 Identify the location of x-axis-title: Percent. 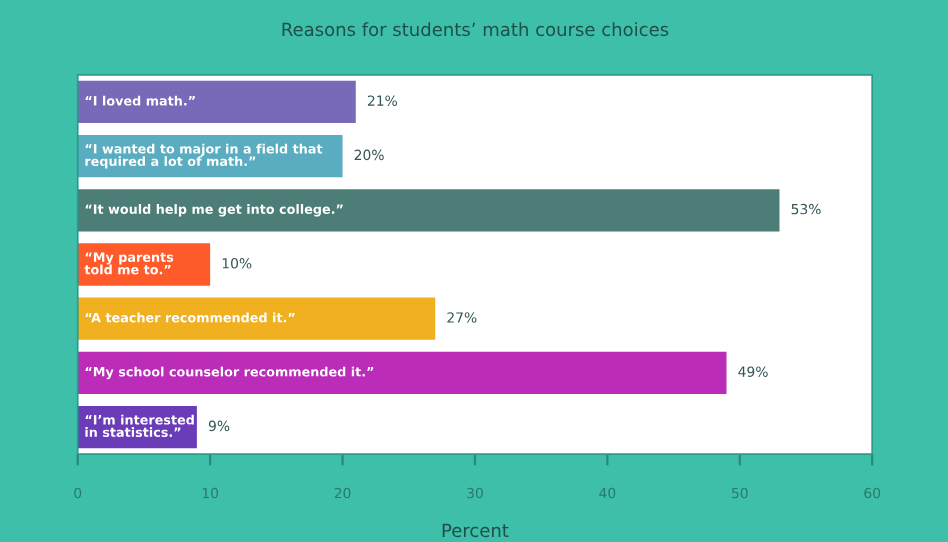
(475, 530).